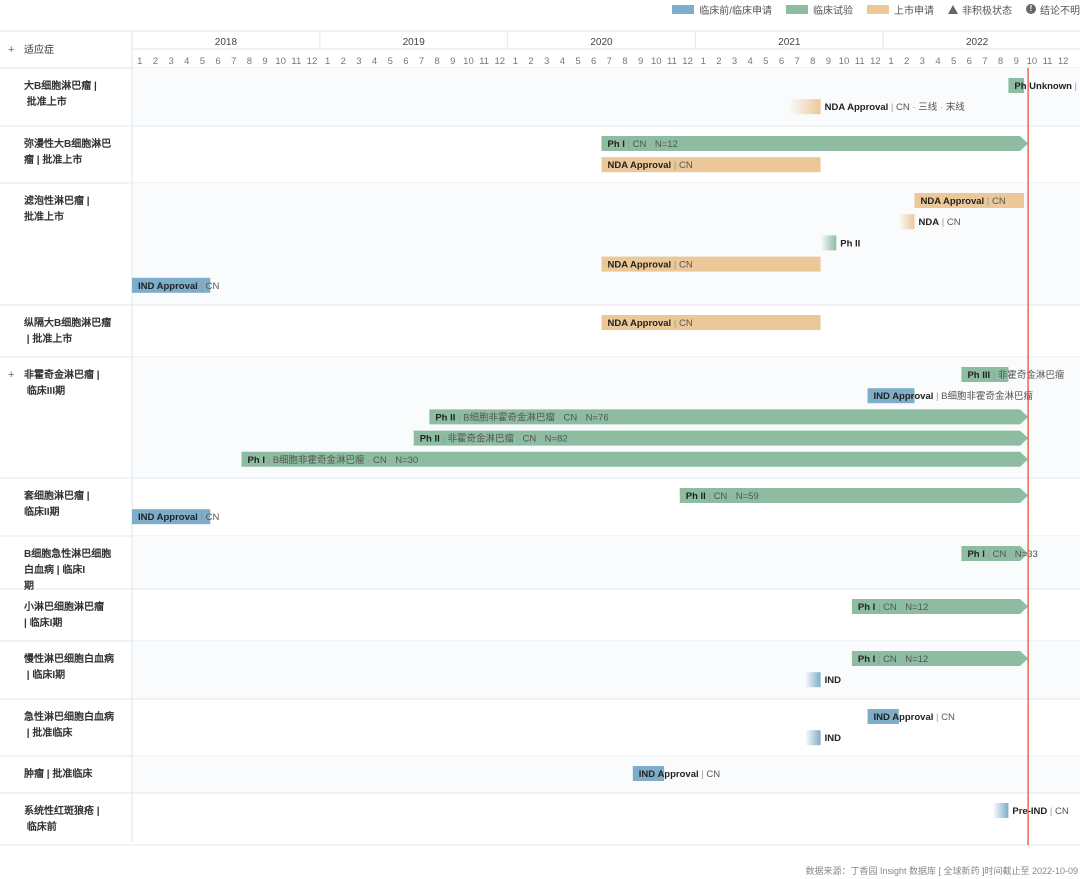  I want to click on chart-legend: 临床前/临床申请 临床试验 上市申请 非积极状态! 结论不明, so click(869, 9).